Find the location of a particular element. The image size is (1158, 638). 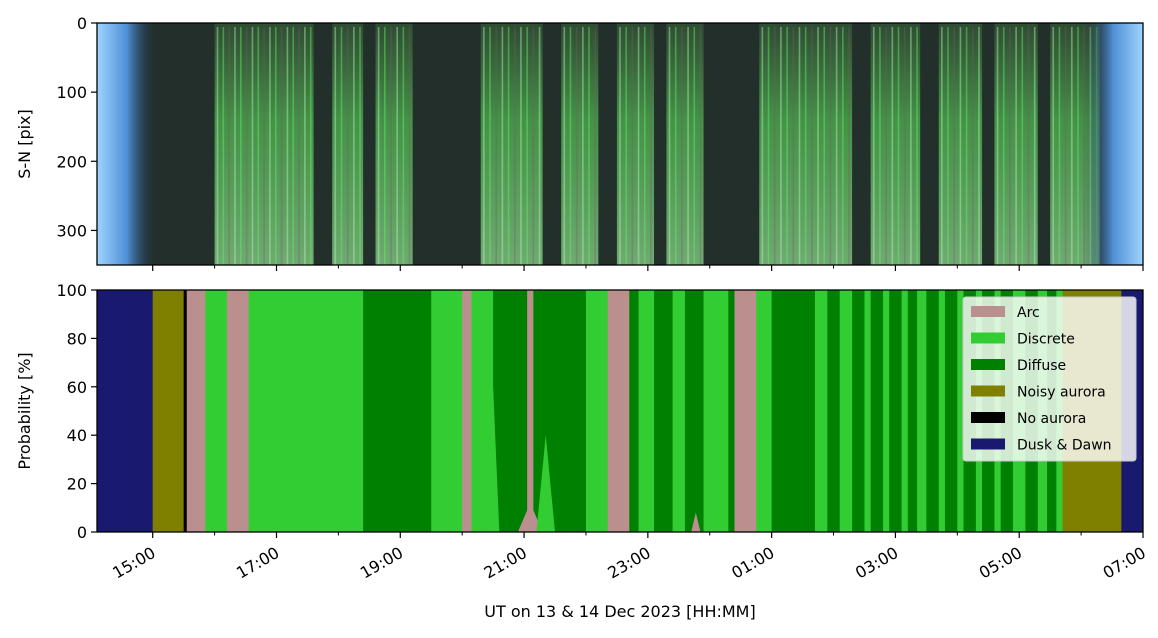

probability-spikes is located at coordinates (593, 459).